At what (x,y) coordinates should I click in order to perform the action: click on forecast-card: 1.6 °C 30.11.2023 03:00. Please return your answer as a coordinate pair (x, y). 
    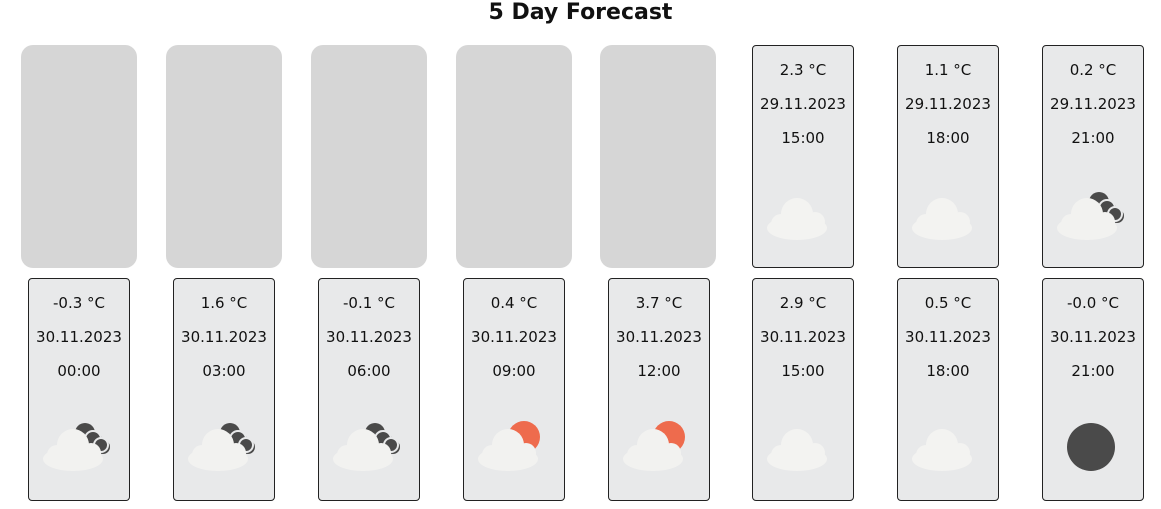
    Looking at the image, I should click on (224, 389).